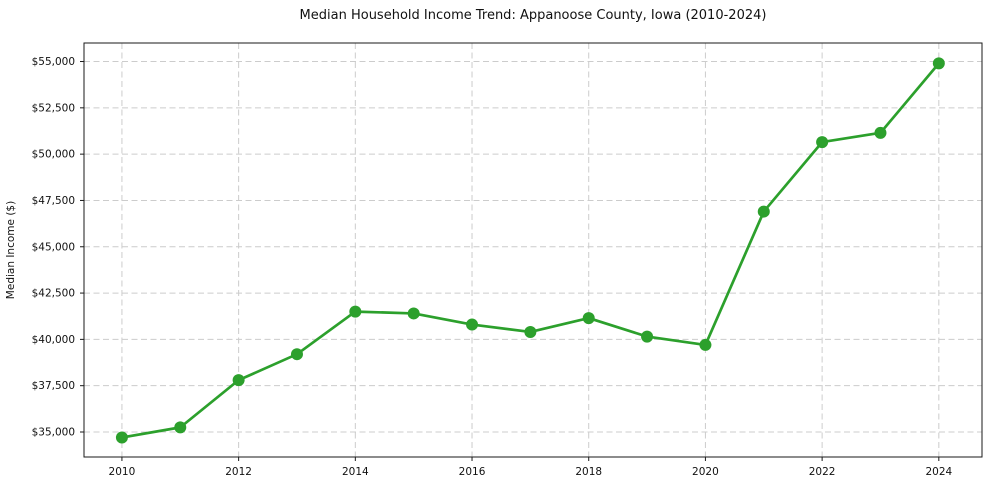  What do you see at coordinates (53, 340) in the screenshot?
I see `y-tick-label: $40,000` at bounding box center [53, 340].